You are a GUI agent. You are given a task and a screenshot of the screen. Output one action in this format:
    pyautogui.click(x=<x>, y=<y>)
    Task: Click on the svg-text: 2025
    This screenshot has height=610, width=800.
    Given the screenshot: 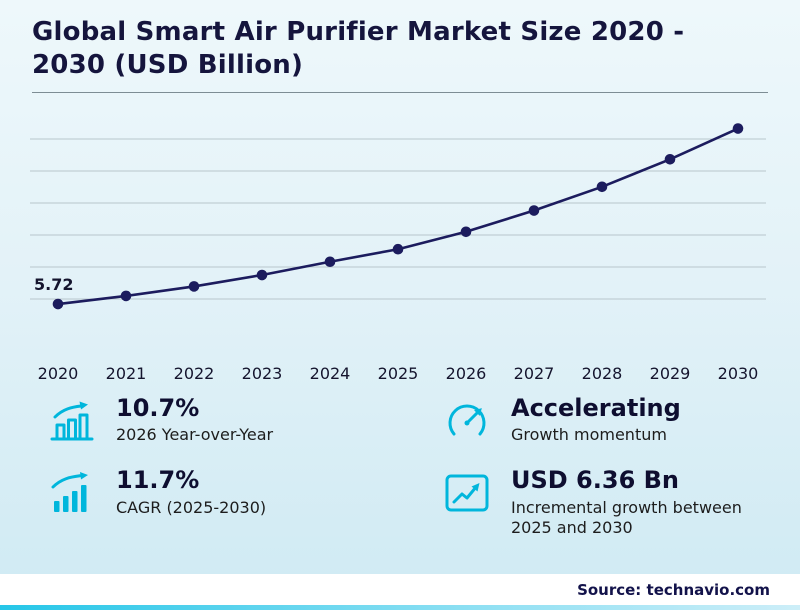 What is the action you would take?
    pyautogui.click(x=398, y=373)
    